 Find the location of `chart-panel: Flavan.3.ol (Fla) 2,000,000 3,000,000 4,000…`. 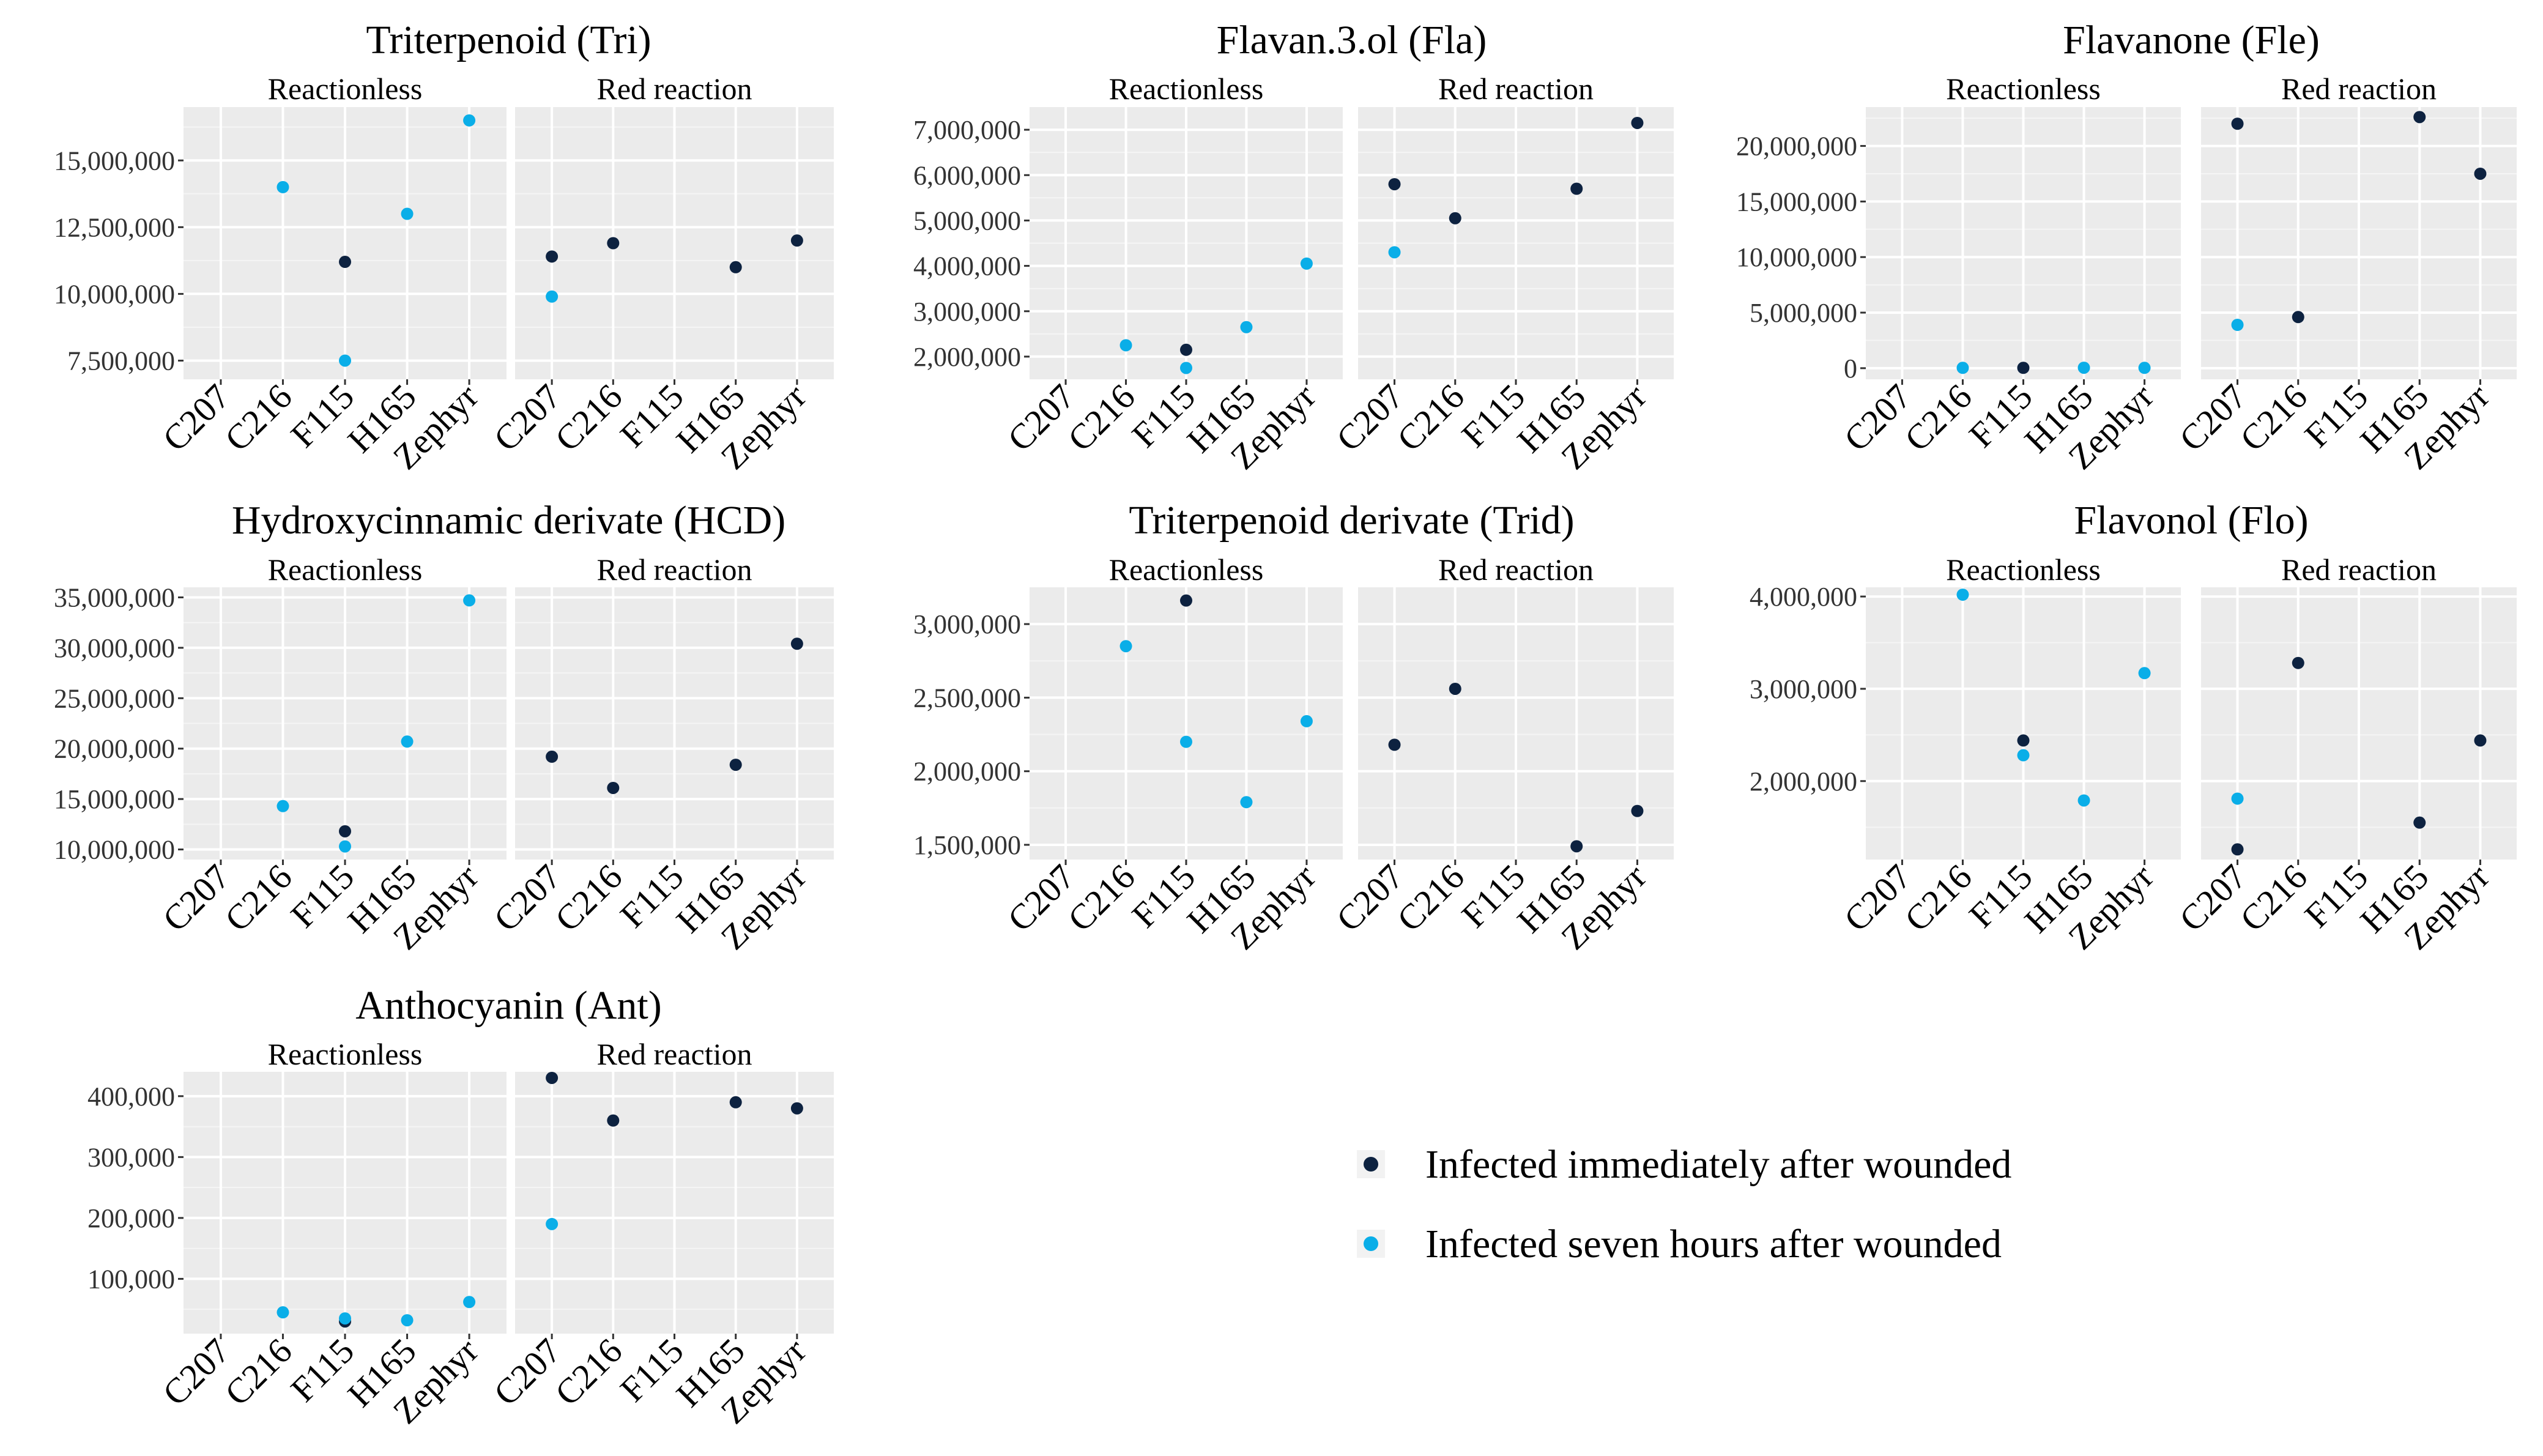

chart-panel: Flavan.3.ol (Fla) 2,000,000 3,000,000 4,000… is located at coordinates (1294, 247).